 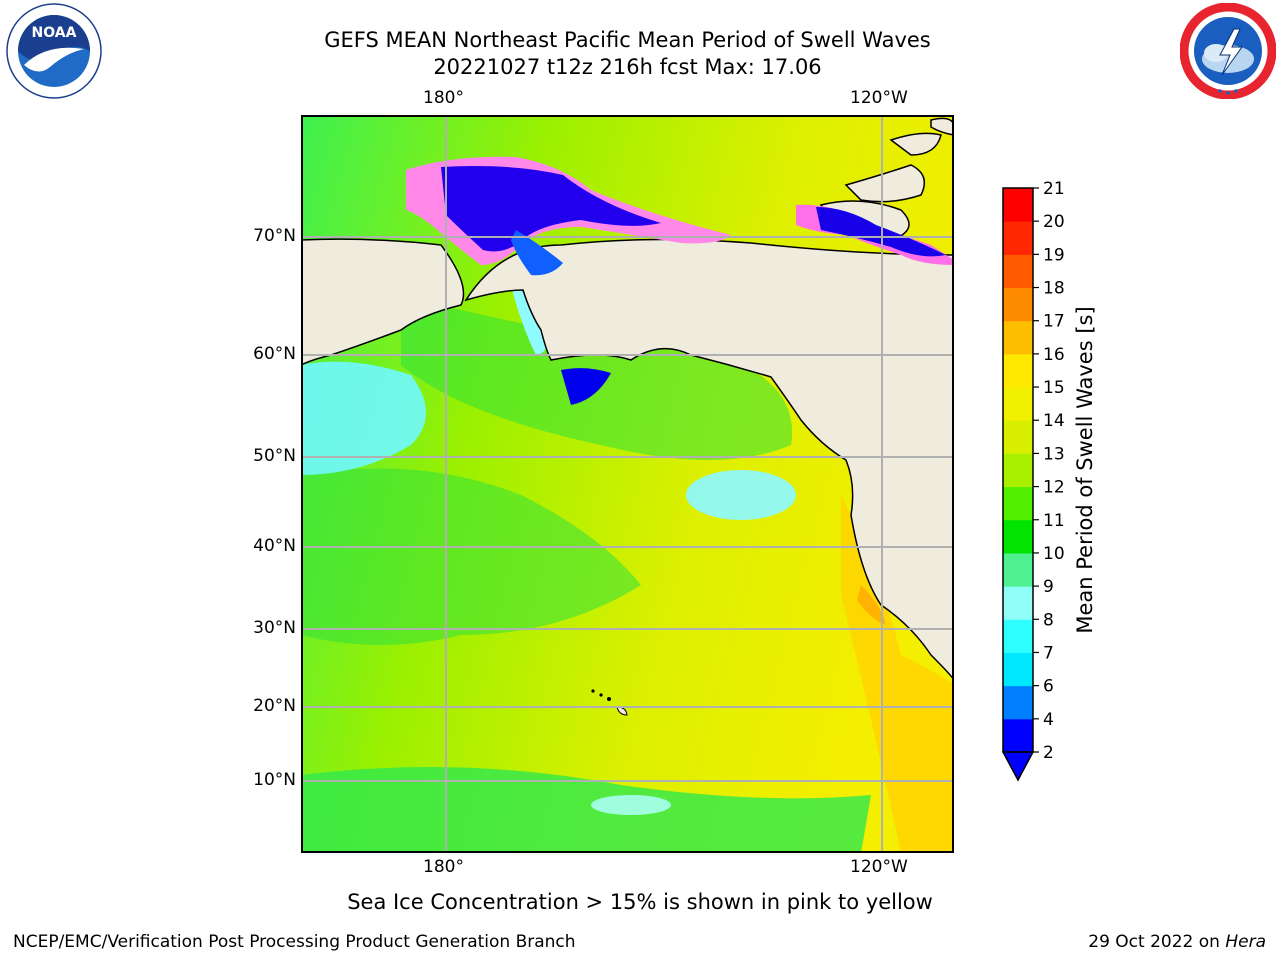 I want to click on colorbar-tick-label: 15, so click(x=1054, y=388).